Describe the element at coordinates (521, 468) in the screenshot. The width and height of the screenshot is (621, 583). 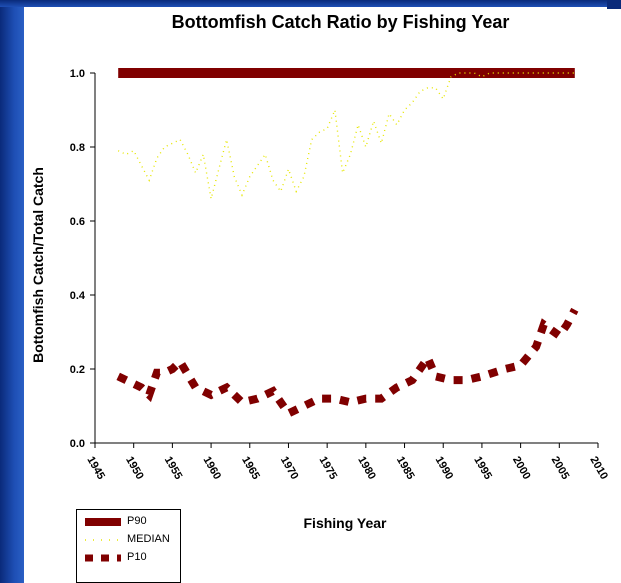
I see `x-tick-label: 2000` at that location.